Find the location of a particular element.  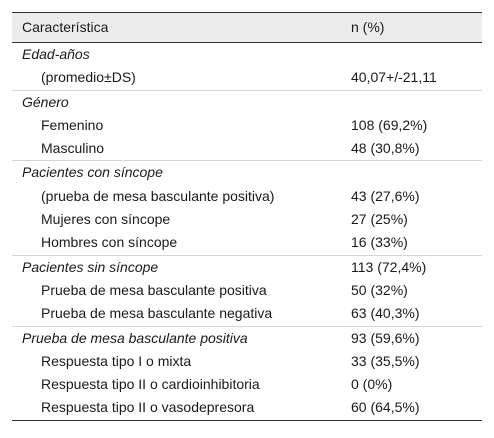

row-value: 33 (35,5%) is located at coordinates (385, 360).